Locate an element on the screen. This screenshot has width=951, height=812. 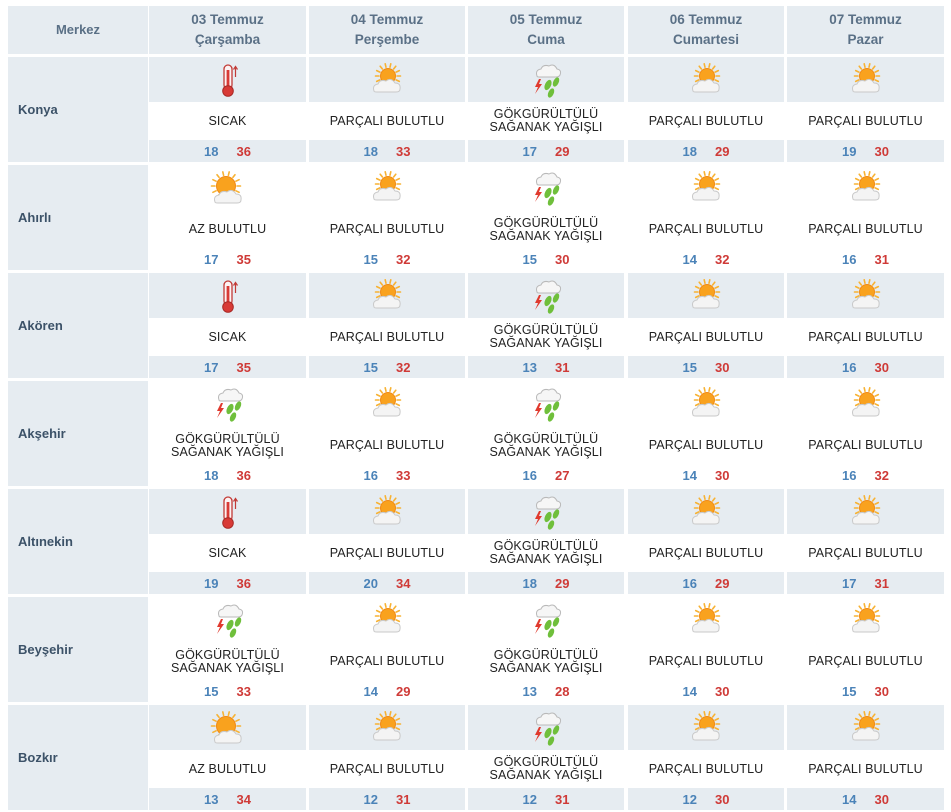
city-name: Altınekin is located at coordinates (78, 541).